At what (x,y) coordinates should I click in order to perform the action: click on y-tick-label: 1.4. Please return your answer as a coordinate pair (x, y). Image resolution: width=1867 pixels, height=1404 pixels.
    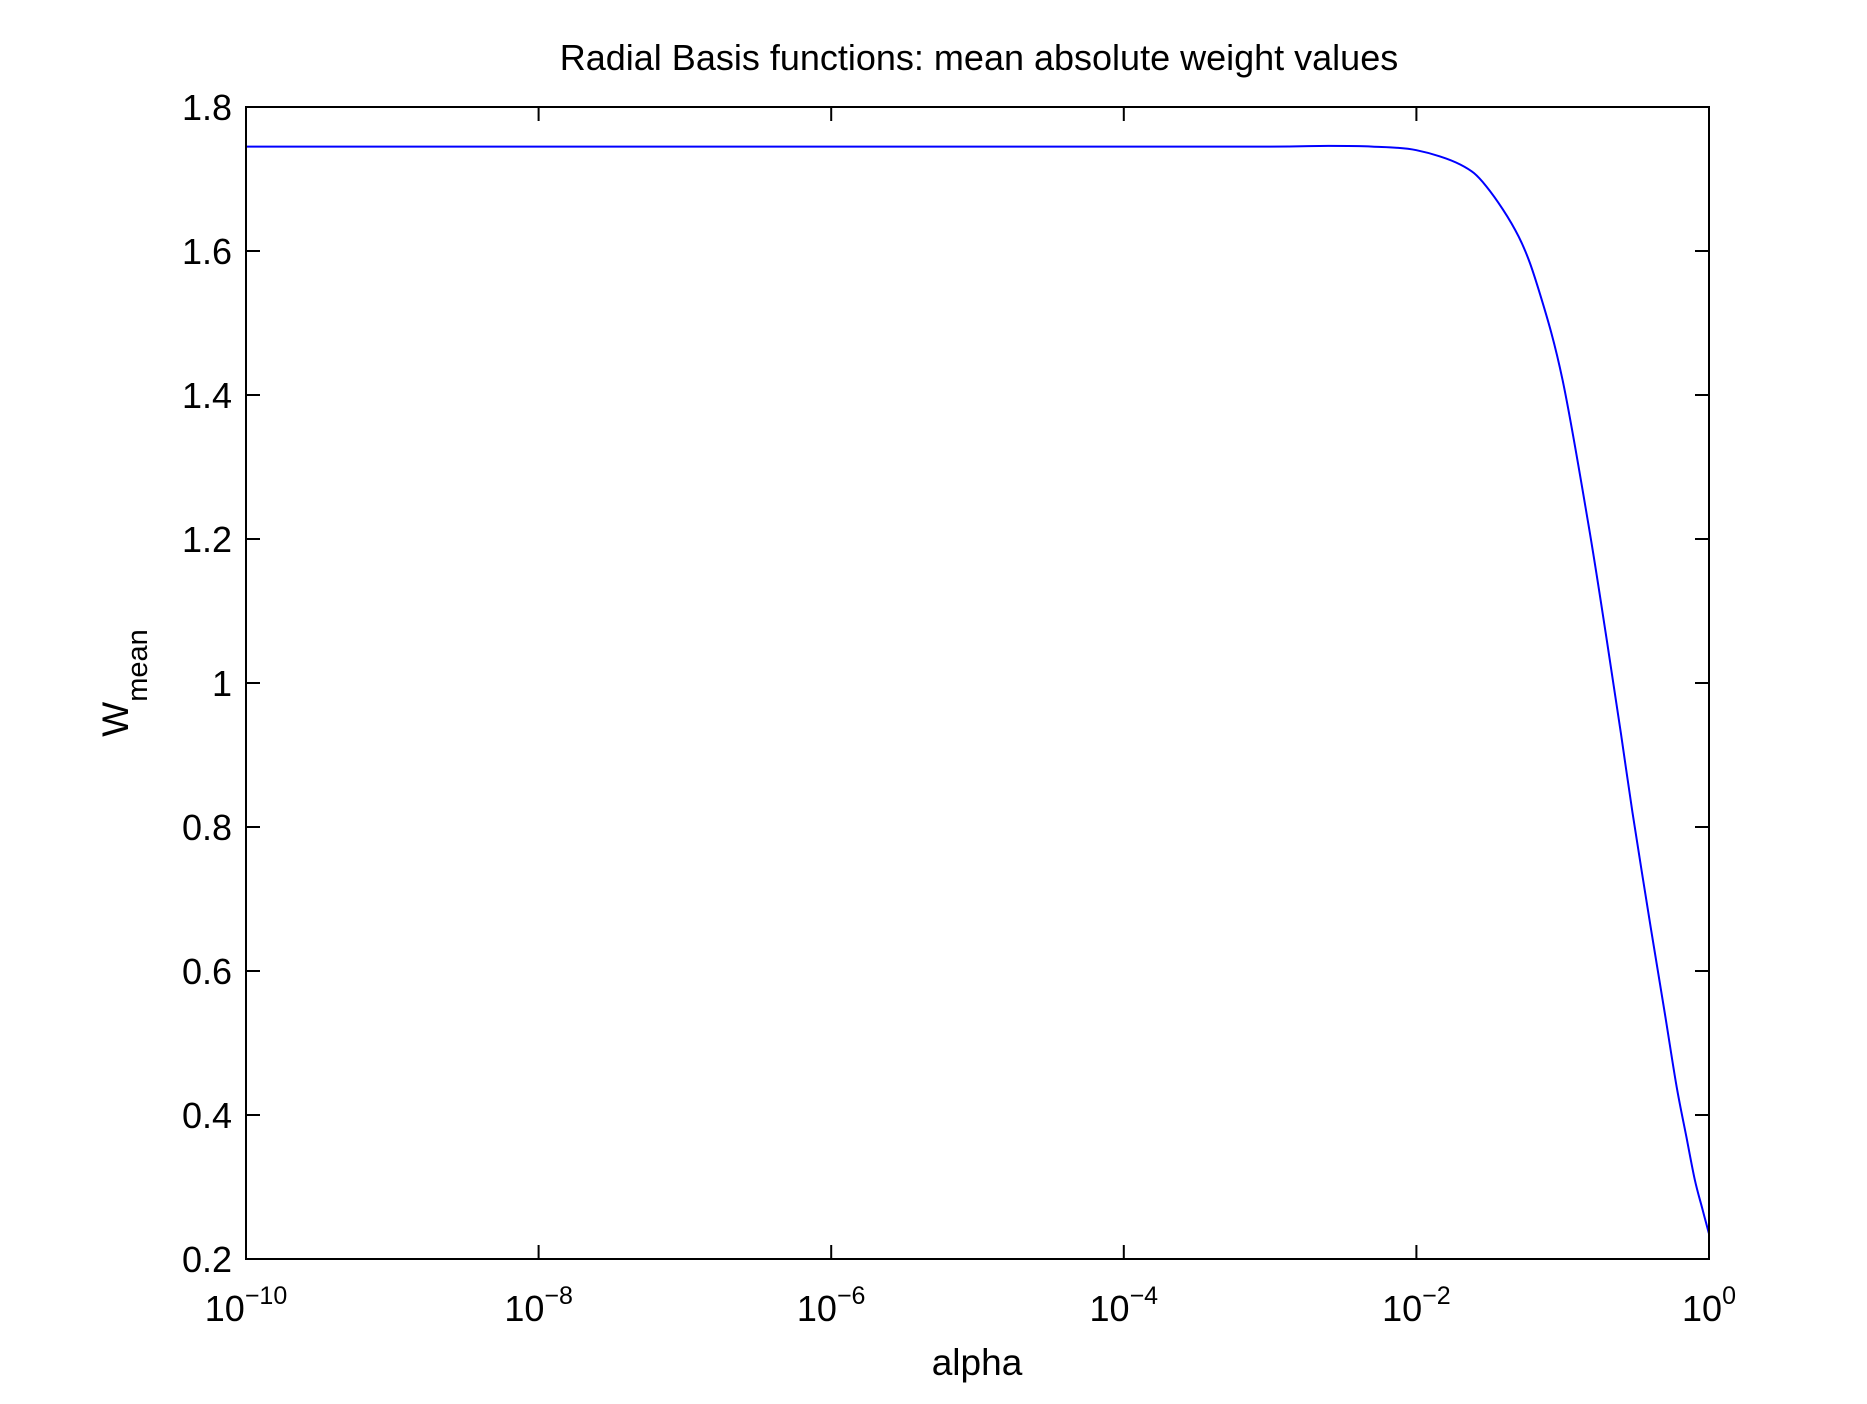
    Looking at the image, I should click on (207, 395).